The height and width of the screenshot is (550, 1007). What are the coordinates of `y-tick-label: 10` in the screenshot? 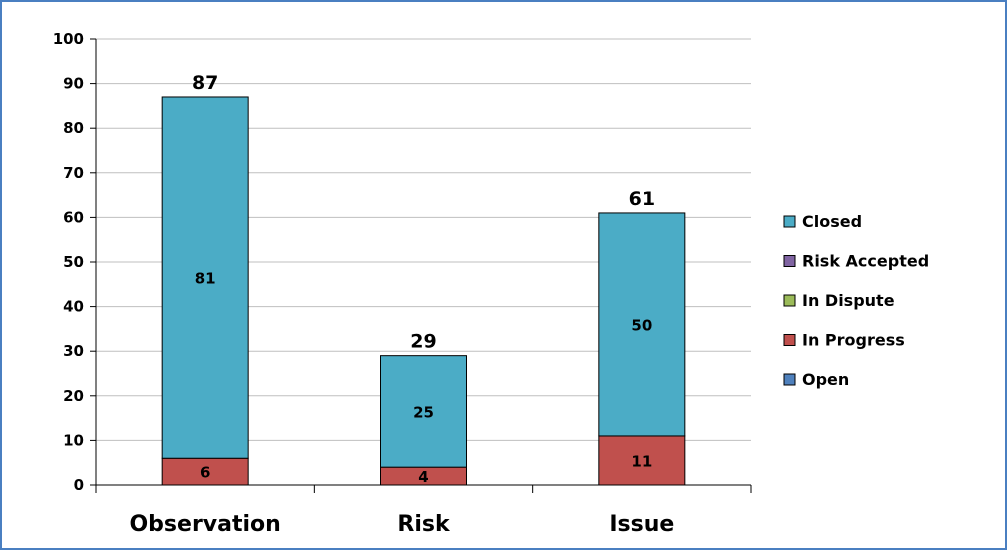 It's located at (73, 440).